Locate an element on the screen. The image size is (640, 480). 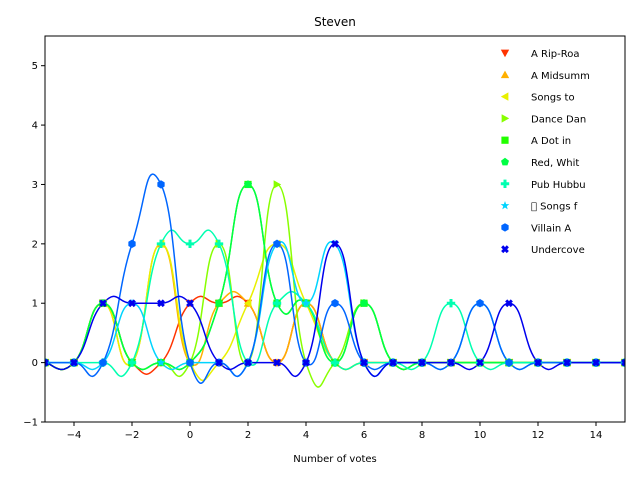
x-tick-label: 6 is located at coordinates (364, 435).